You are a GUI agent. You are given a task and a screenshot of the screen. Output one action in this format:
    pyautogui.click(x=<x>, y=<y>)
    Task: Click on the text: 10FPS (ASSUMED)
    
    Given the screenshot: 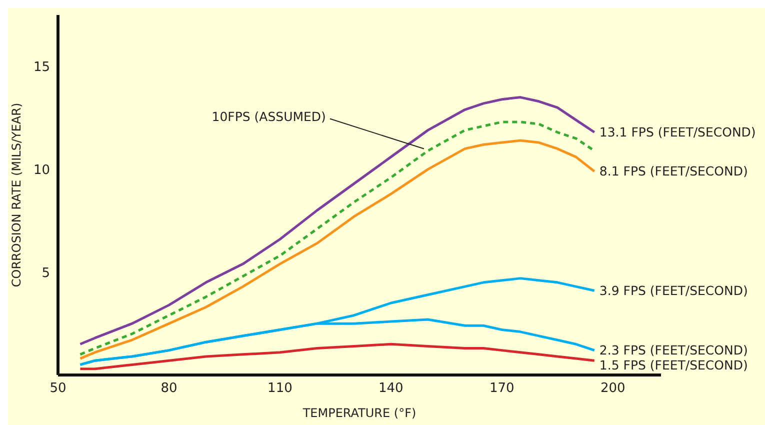 What is the action you would take?
    pyautogui.click(x=269, y=116)
    